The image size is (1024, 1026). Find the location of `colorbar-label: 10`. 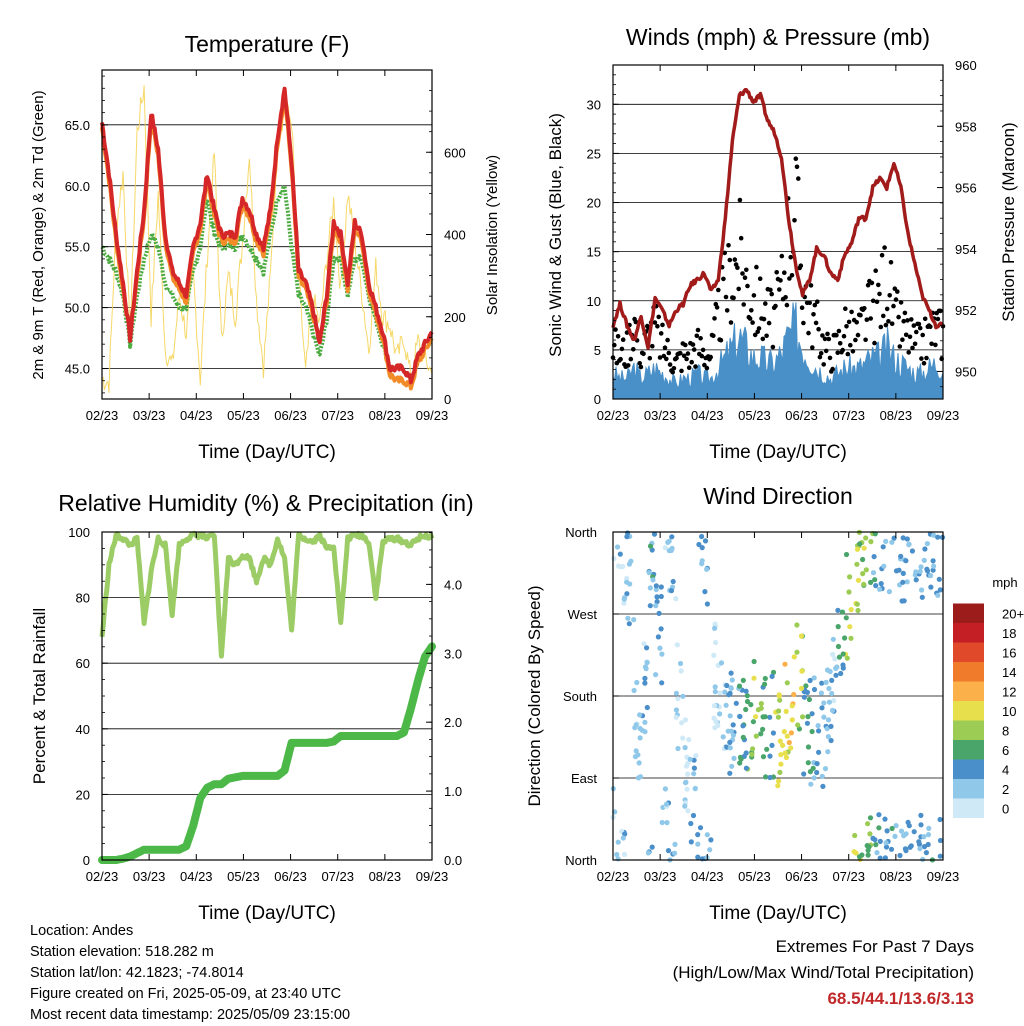

colorbar-label: 10 is located at coordinates (1009, 711).